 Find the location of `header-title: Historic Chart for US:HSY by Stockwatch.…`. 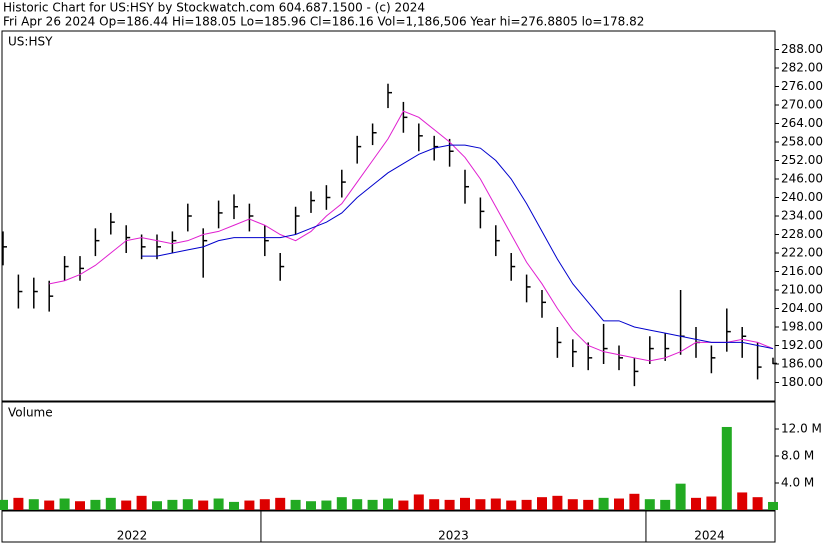

header-title: Historic Chart for US:HSY by Stockwatch.… is located at coordinates (214, 8).